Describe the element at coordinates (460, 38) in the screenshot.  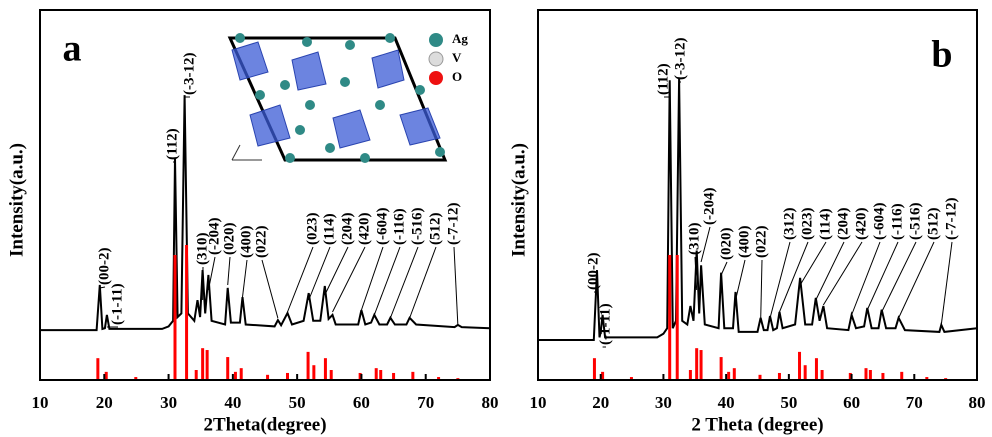
I see `legend-label: Ag` at that location.